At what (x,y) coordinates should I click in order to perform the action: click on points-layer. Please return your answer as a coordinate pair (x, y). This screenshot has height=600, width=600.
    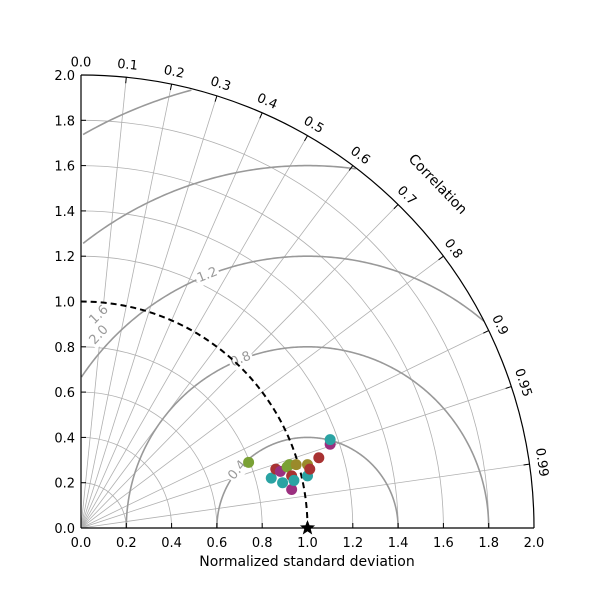
    Looking at the image, I should click on (289, 484).